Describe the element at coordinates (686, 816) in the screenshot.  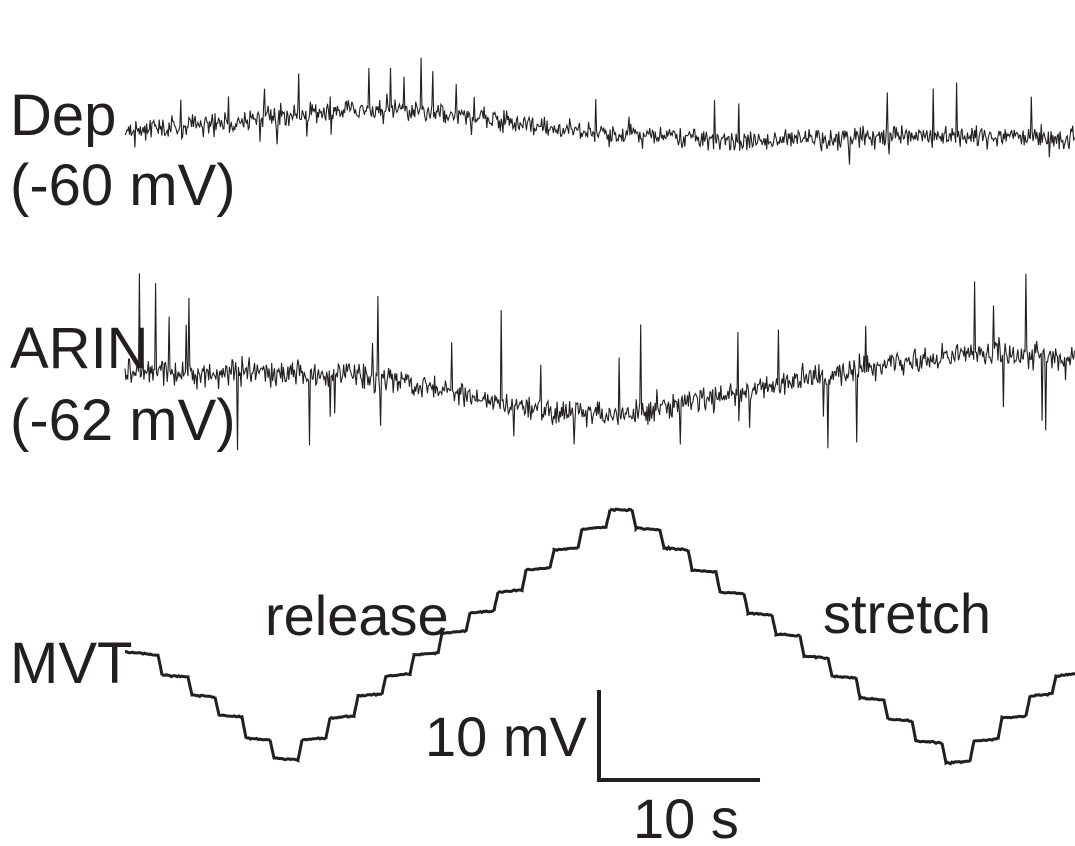
I see `scale-bar-time-label: 10 s` at that location.